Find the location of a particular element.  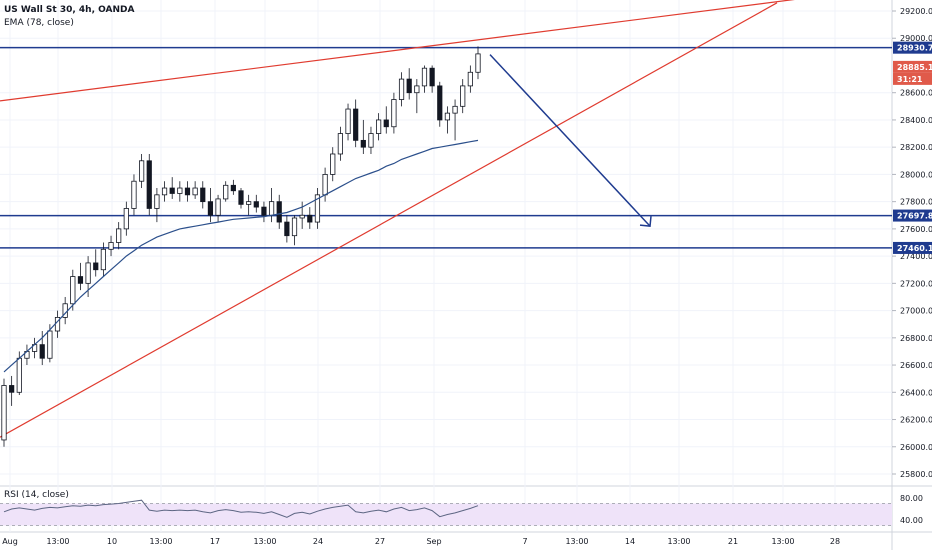

ema-legend: EMA (78, close) is located at coordinates (39, 23).